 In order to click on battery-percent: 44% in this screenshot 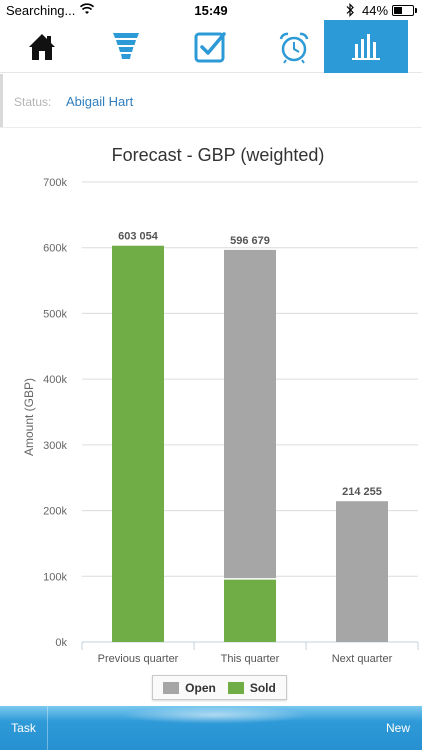, I will do `click(375, 10)`.